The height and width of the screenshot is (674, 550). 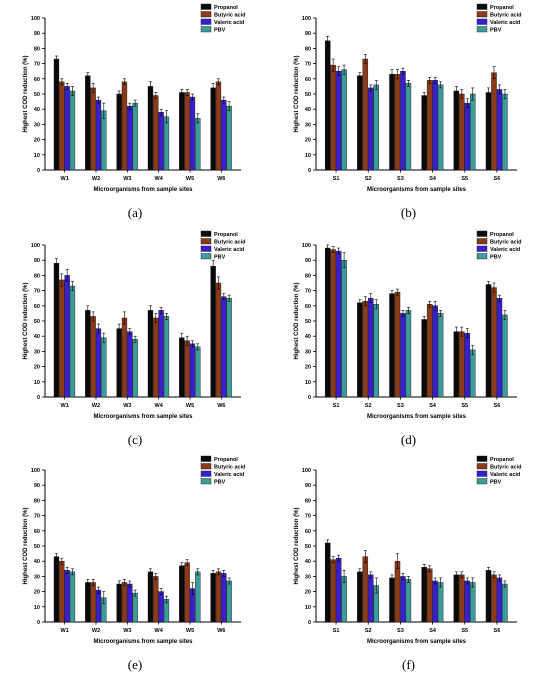 What do you see at coordinates (308, 65) in the screenshot?
I see `y-tick-label: 70` at bounding box center [308, 65].